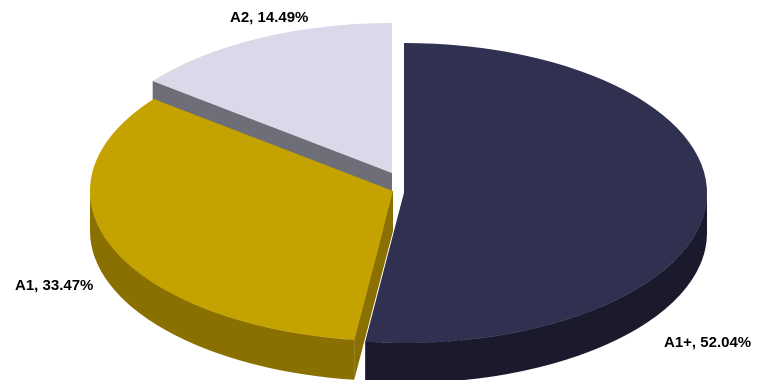 The height and width of the screenshot is (380, 757). What do you see at coordinates (373, 285) in the screenshot?
I see `slice-a1-wall-start` at bounding box center [373, 285].